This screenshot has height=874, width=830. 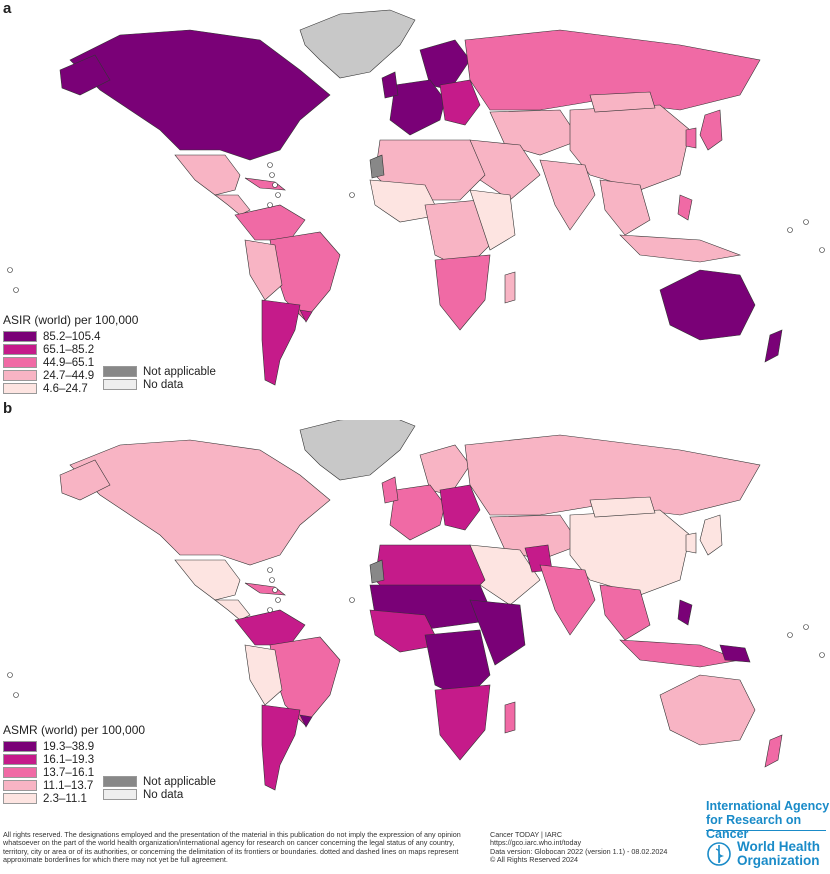 I want to click on legend-b-not-applicable-row: Not applicable, so click(x=159, y=781).